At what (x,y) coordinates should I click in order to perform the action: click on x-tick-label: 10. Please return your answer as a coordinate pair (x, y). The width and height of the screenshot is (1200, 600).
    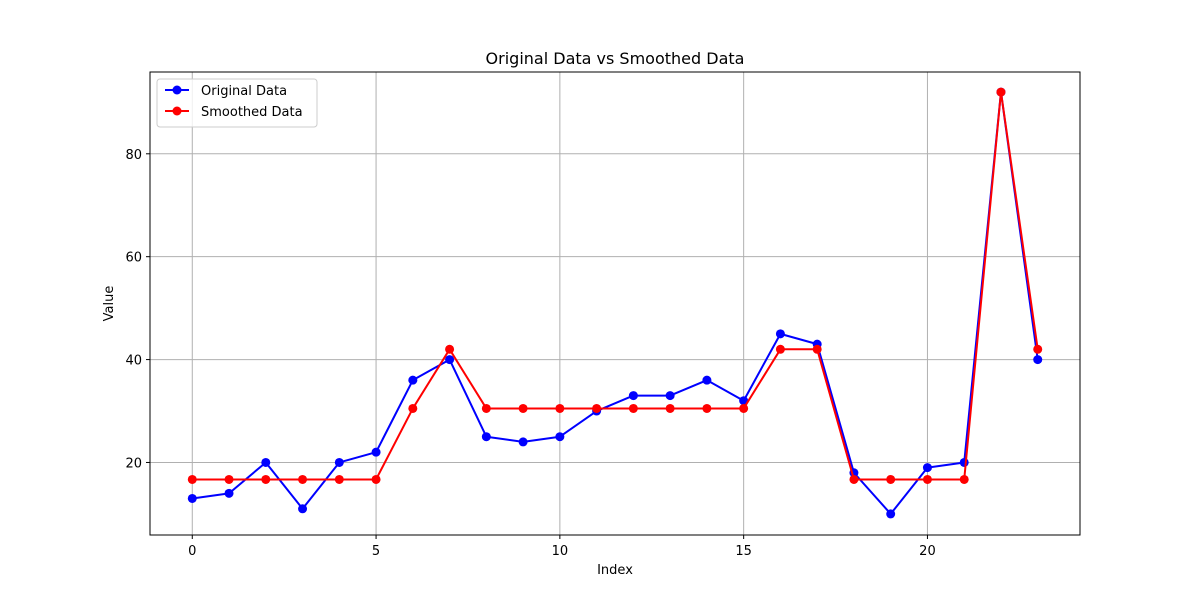
    Looking at the image, I should click on (560, 551).